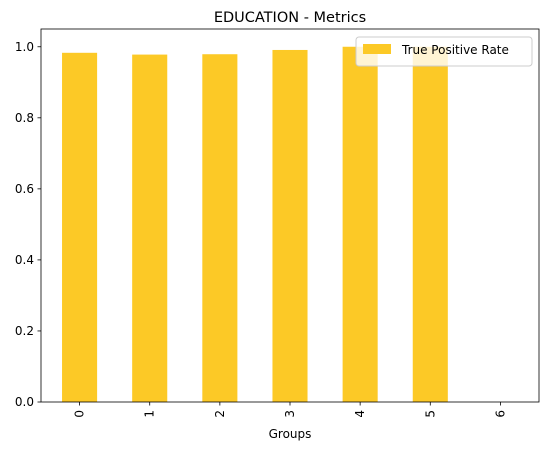  What do you see at coordinates (150, 414) in the screenshot?
I see `x-tick-label: 1` at bounding box center [150, 414].